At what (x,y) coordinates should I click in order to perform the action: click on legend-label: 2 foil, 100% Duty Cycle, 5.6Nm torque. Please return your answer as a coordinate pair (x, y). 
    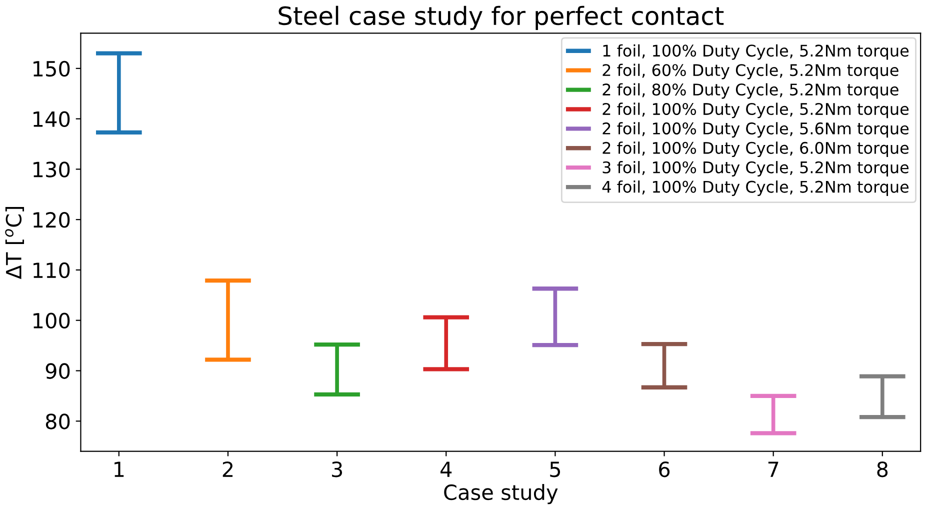
    Looking at the image, I should click on (755, 130).